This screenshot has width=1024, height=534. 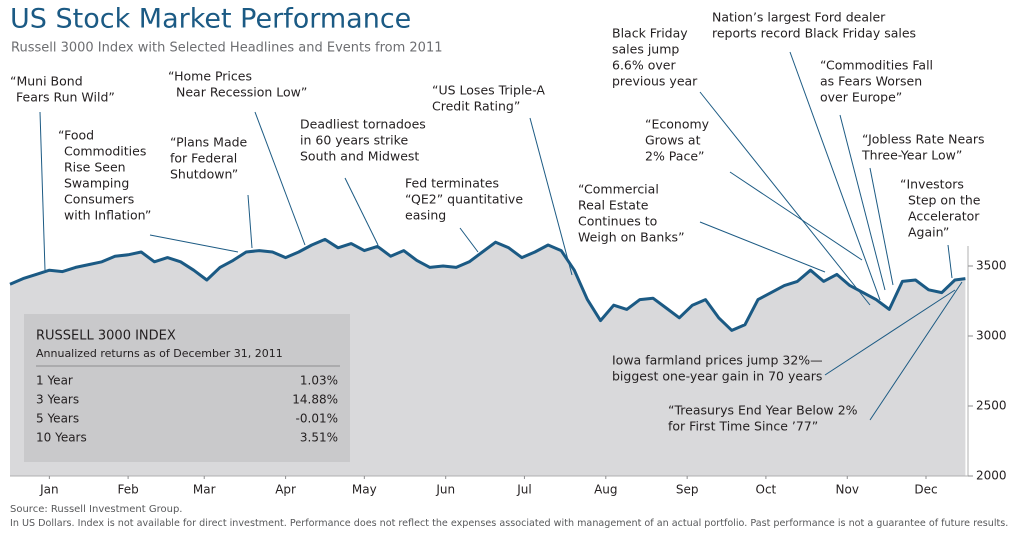 What do you see at coordinates (76, 135) in the screenshot?
I see `annotation-text: “Food` at bounding box center [76, 135].